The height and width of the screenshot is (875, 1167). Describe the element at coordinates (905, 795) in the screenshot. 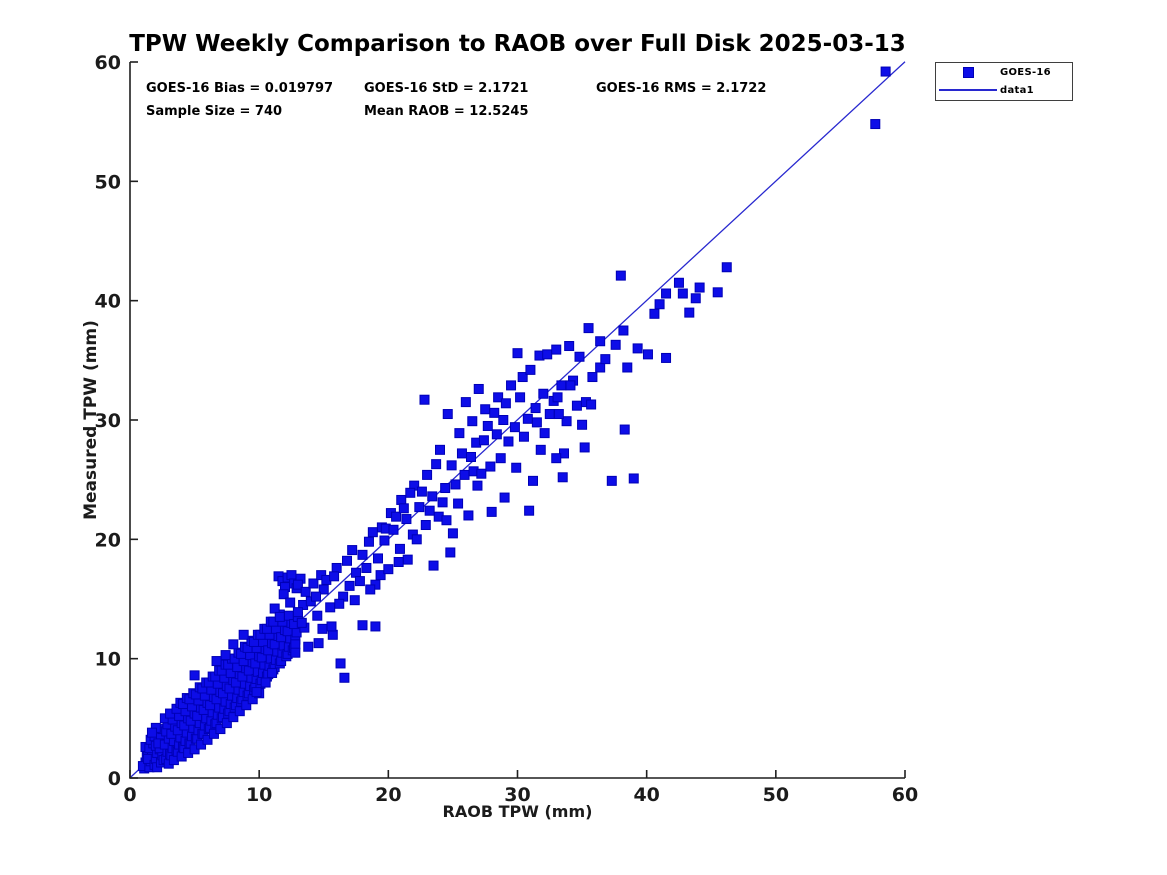

I see `x-tick-label: 60` at that location.